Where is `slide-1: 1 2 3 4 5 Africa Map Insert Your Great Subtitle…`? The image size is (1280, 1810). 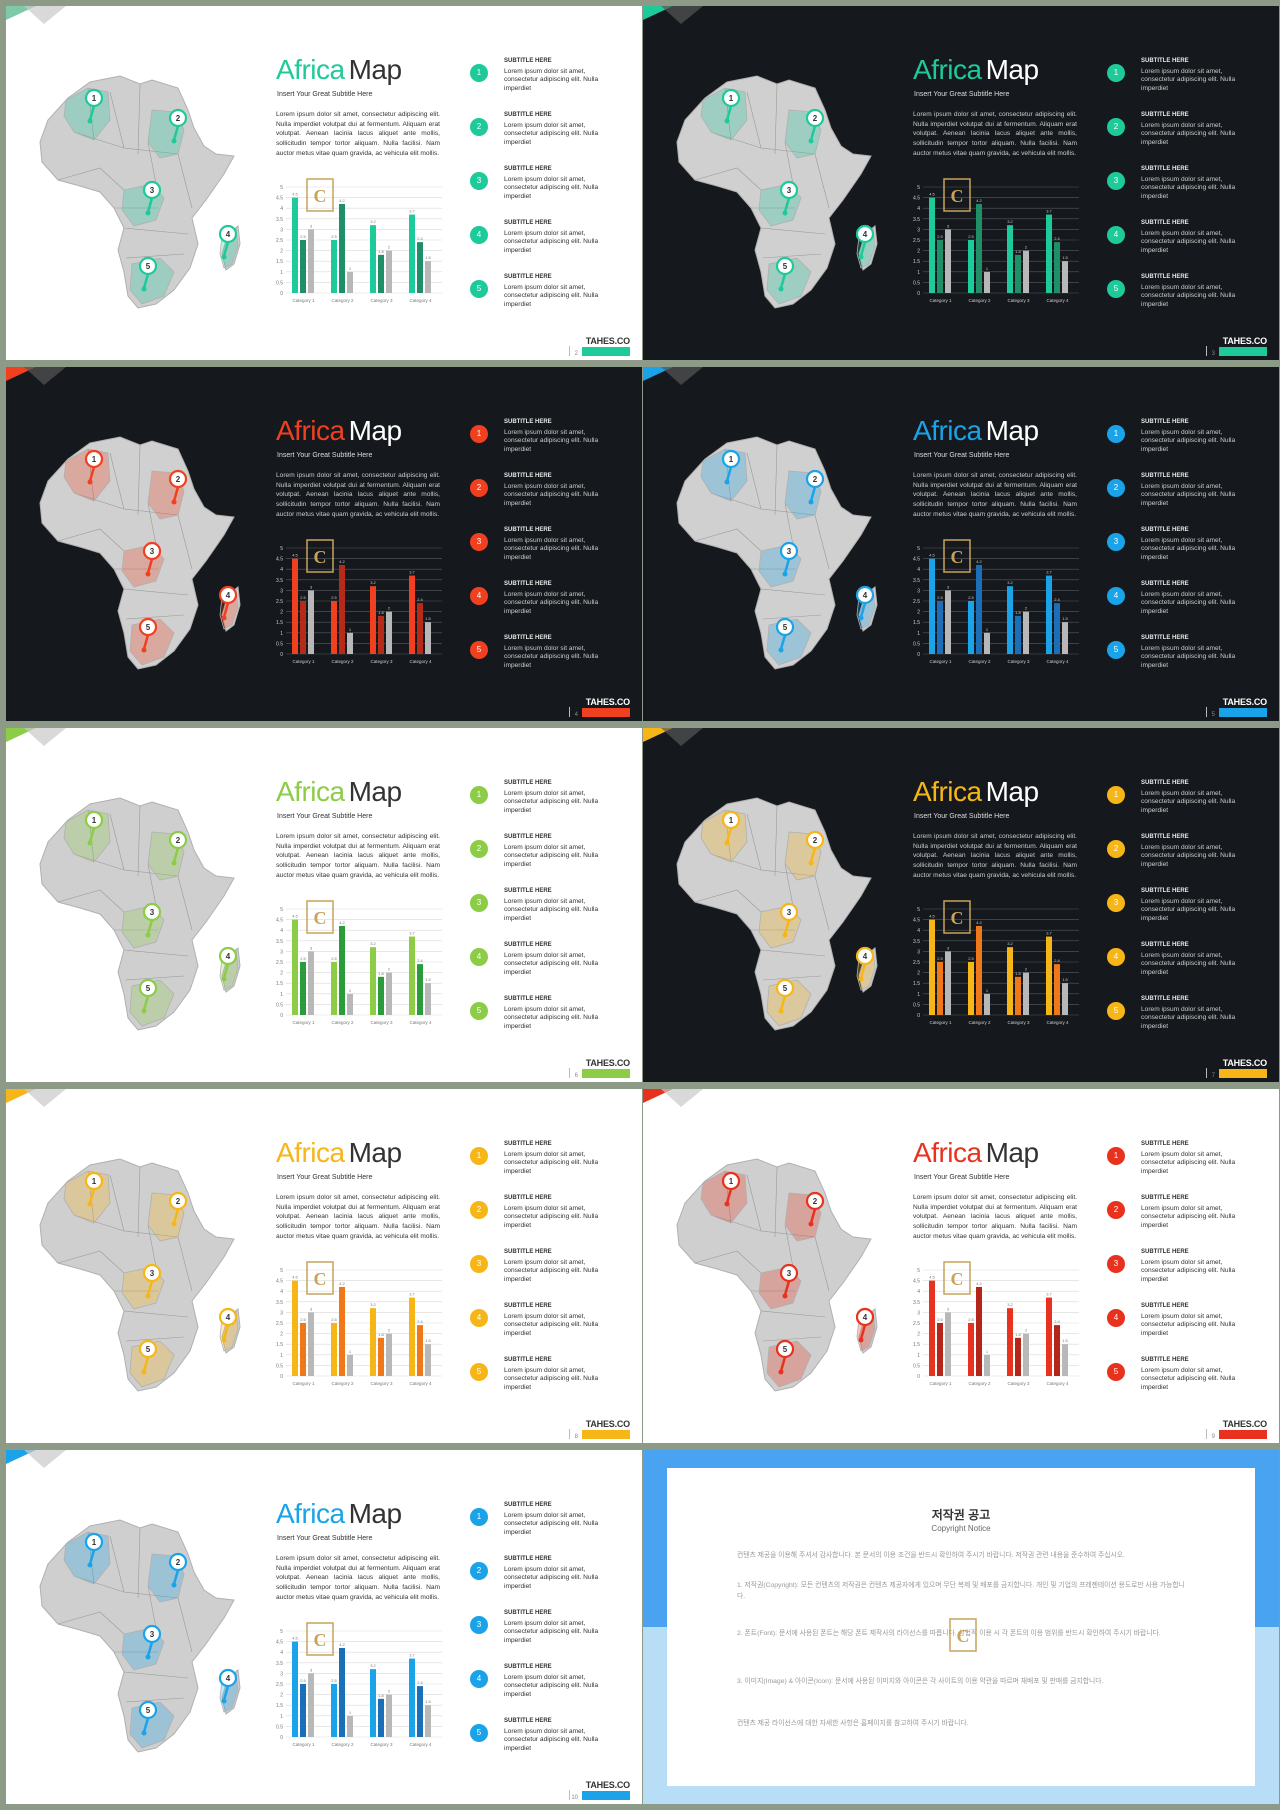
slide-1: 1 2 3 4 5 Africa Map Insert Your Great Subtitle… is located at coordinates (324, 183).